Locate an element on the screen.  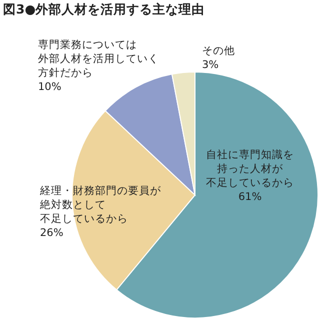
data-label: 61% is located at coordinates (250, 197).